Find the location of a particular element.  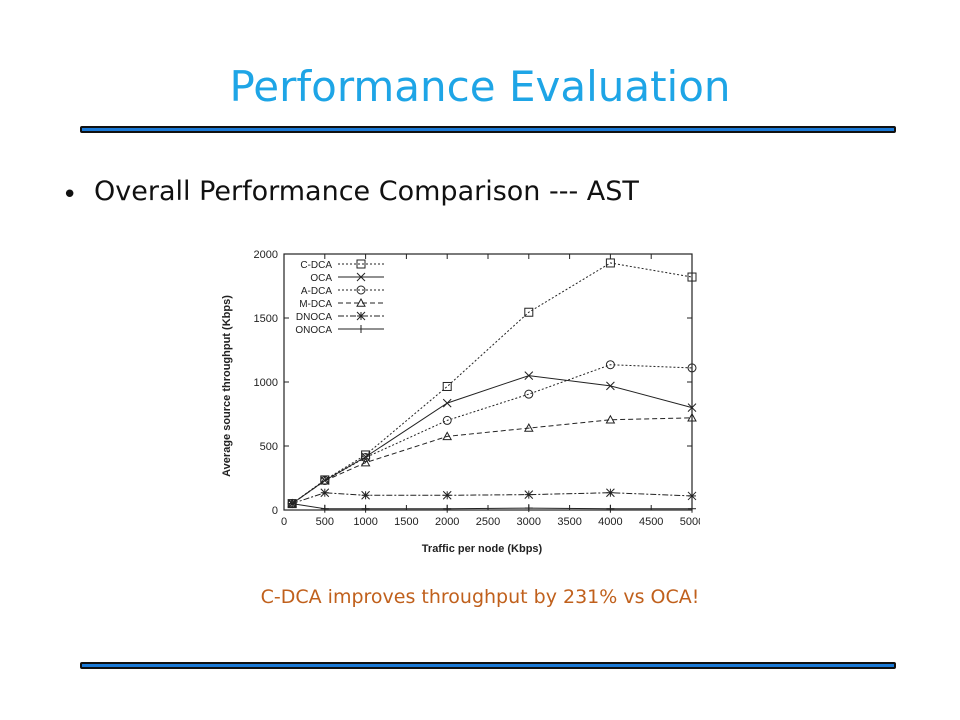

footer-divider is located at coordinates (488, 665).